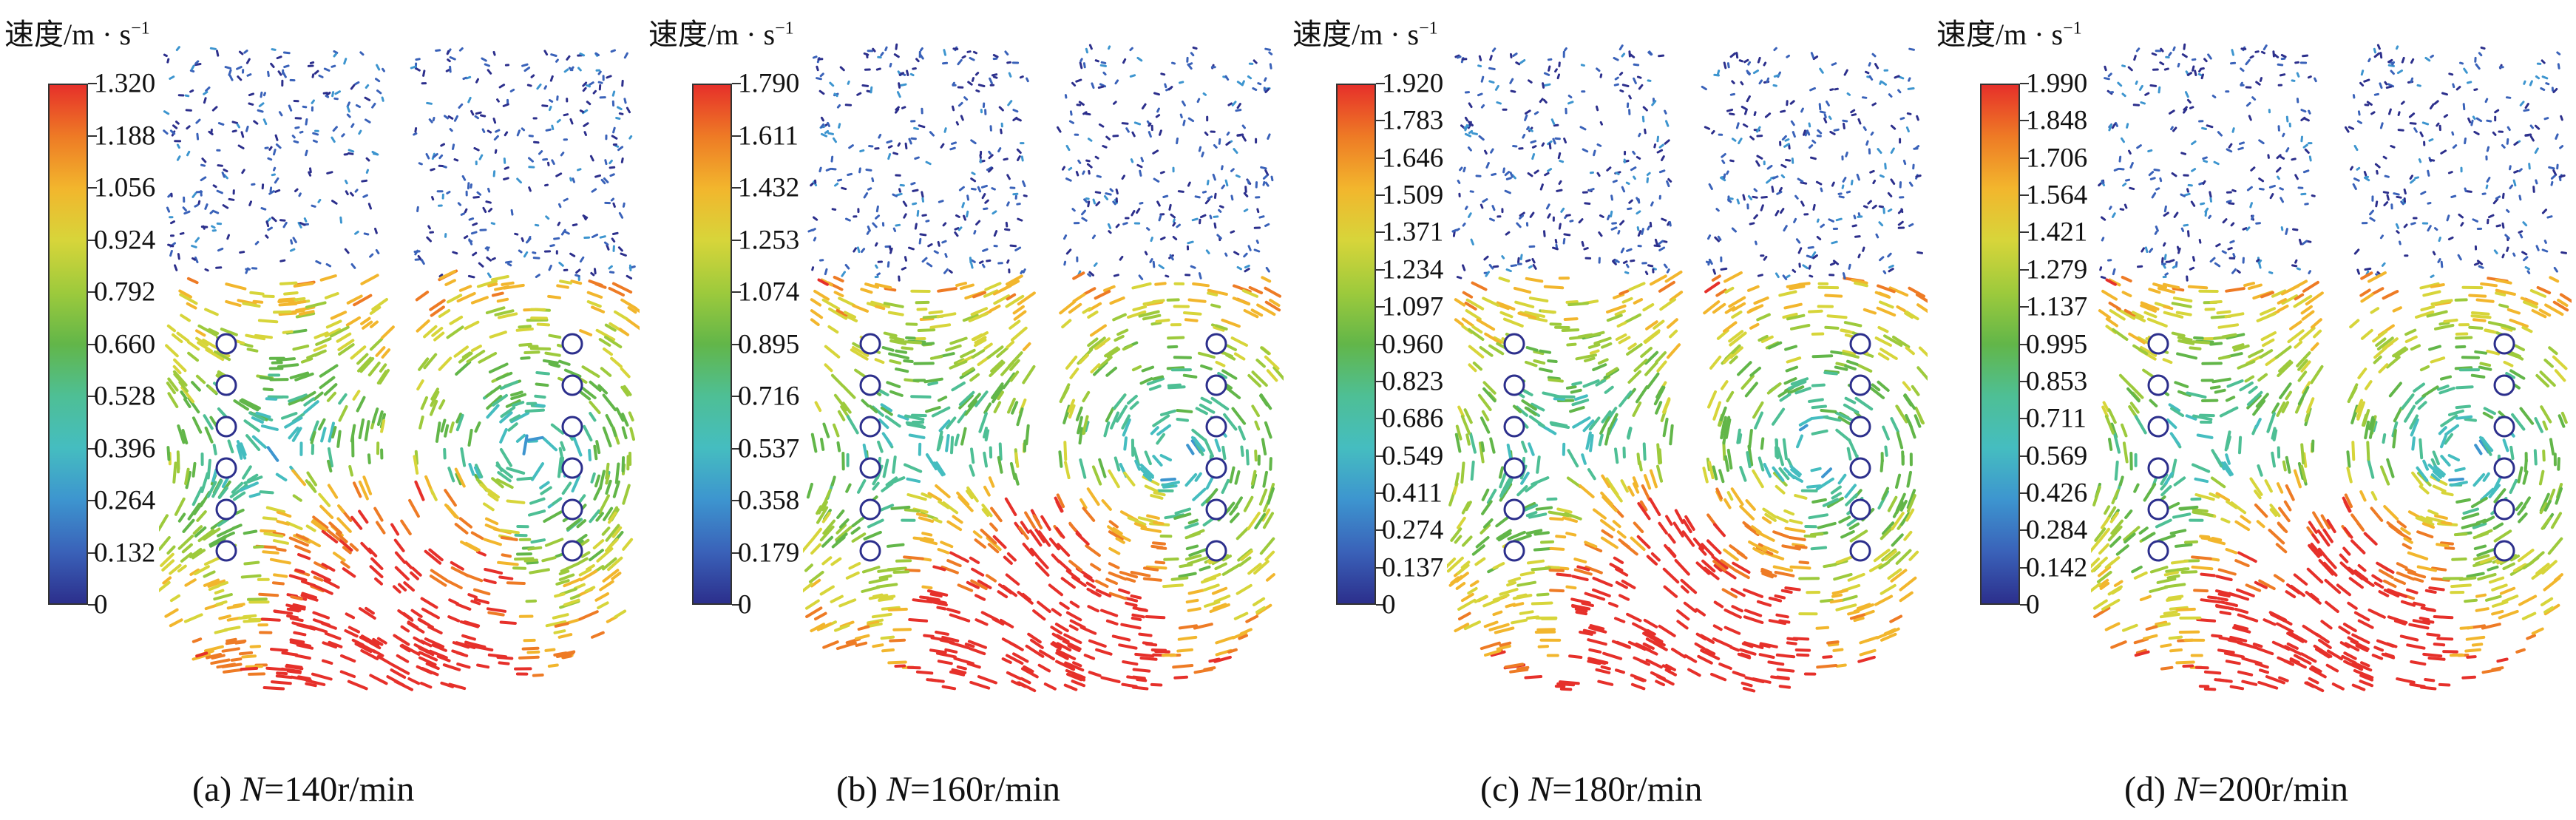 This screenshot has width=2576, height=820. I want to click on legend-tick-label: 1.137, so click(2057, 306).